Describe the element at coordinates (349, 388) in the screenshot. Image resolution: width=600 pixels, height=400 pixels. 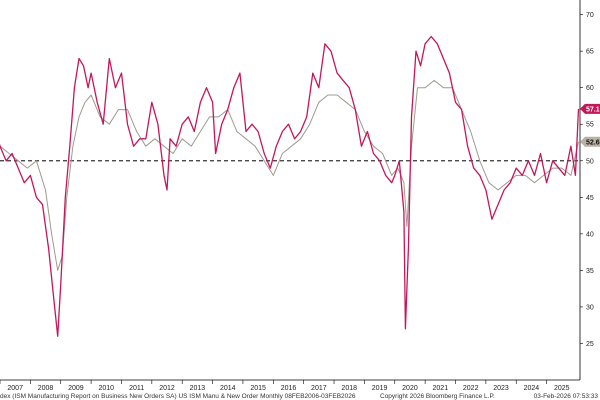
I see `x-tick-label: 2018` at that location.